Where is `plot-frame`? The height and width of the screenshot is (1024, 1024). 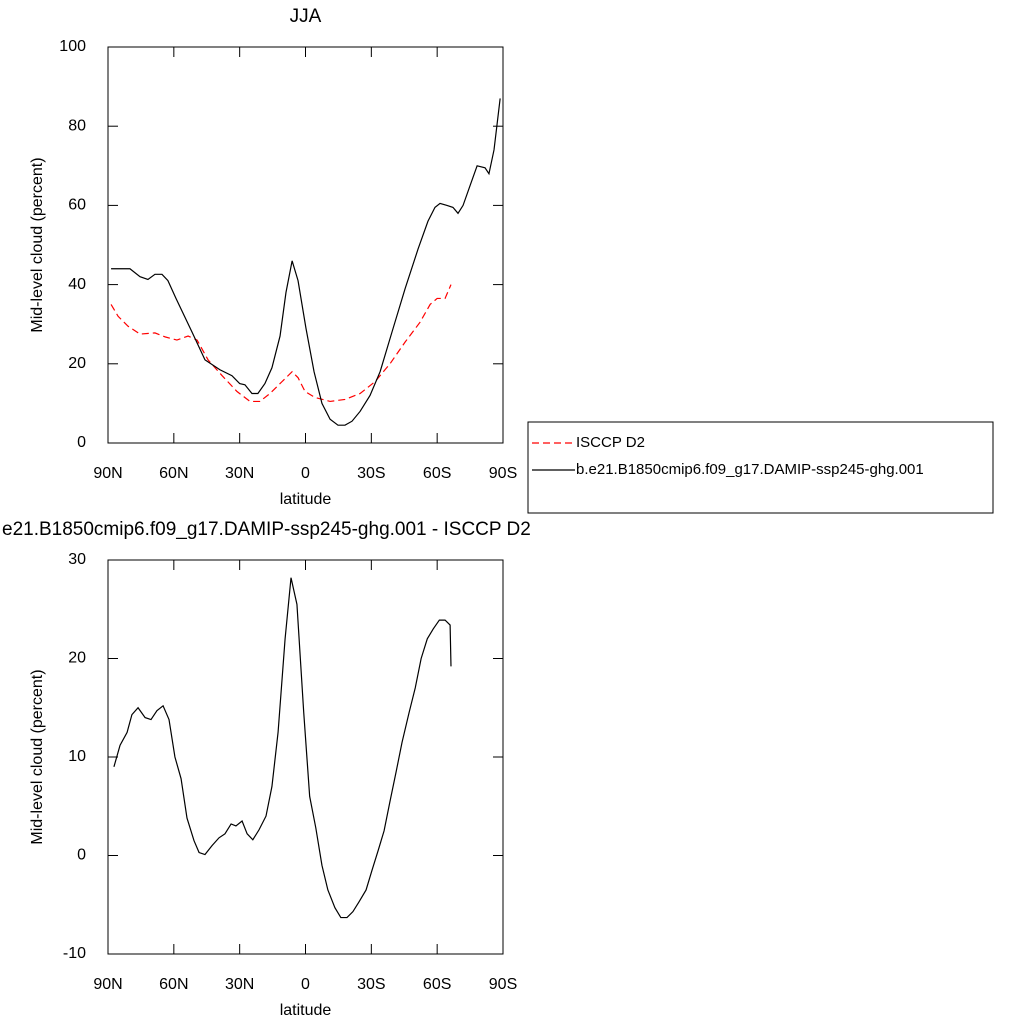 plot-frame is located at coordinates (305, 757).